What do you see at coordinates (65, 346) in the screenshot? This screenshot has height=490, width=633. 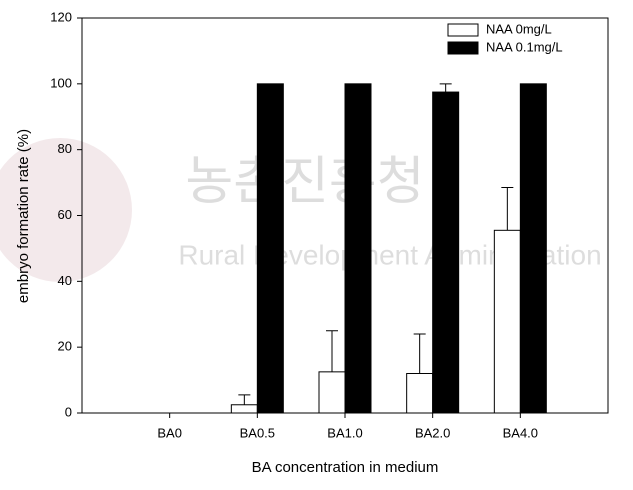 I see `y-tick-label: 20` at bounding box center [65, 346].